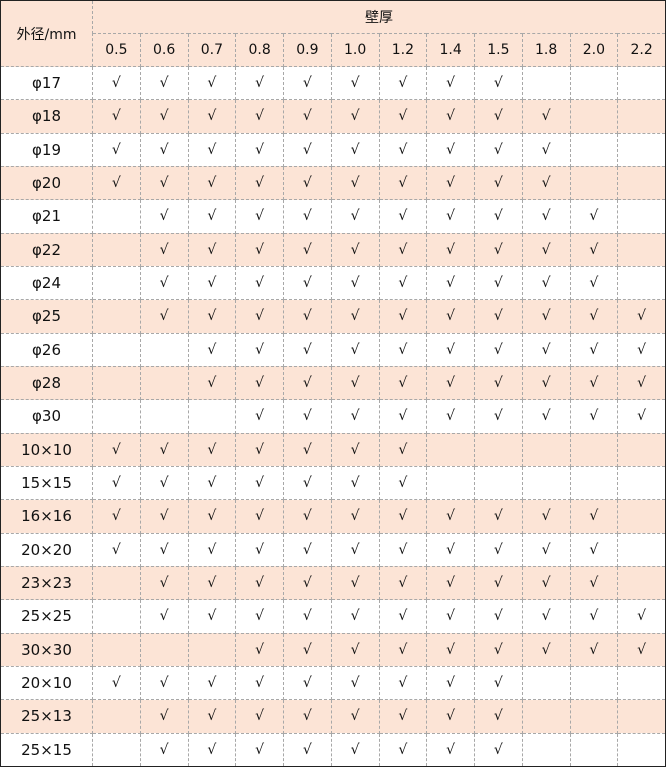 The height and width of the screenshot is (767, 666). What do you see at coordinates (116, 50) in the screenshot?
I see `thickness-header: 0.5` at bounding box center [116, 50].